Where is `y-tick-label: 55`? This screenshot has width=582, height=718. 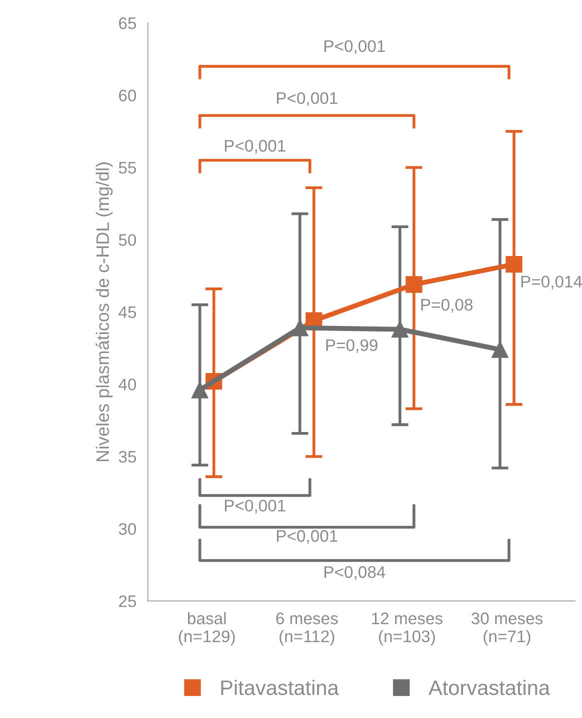 y-tick-label: 55 is located at coordinates (127, 168).